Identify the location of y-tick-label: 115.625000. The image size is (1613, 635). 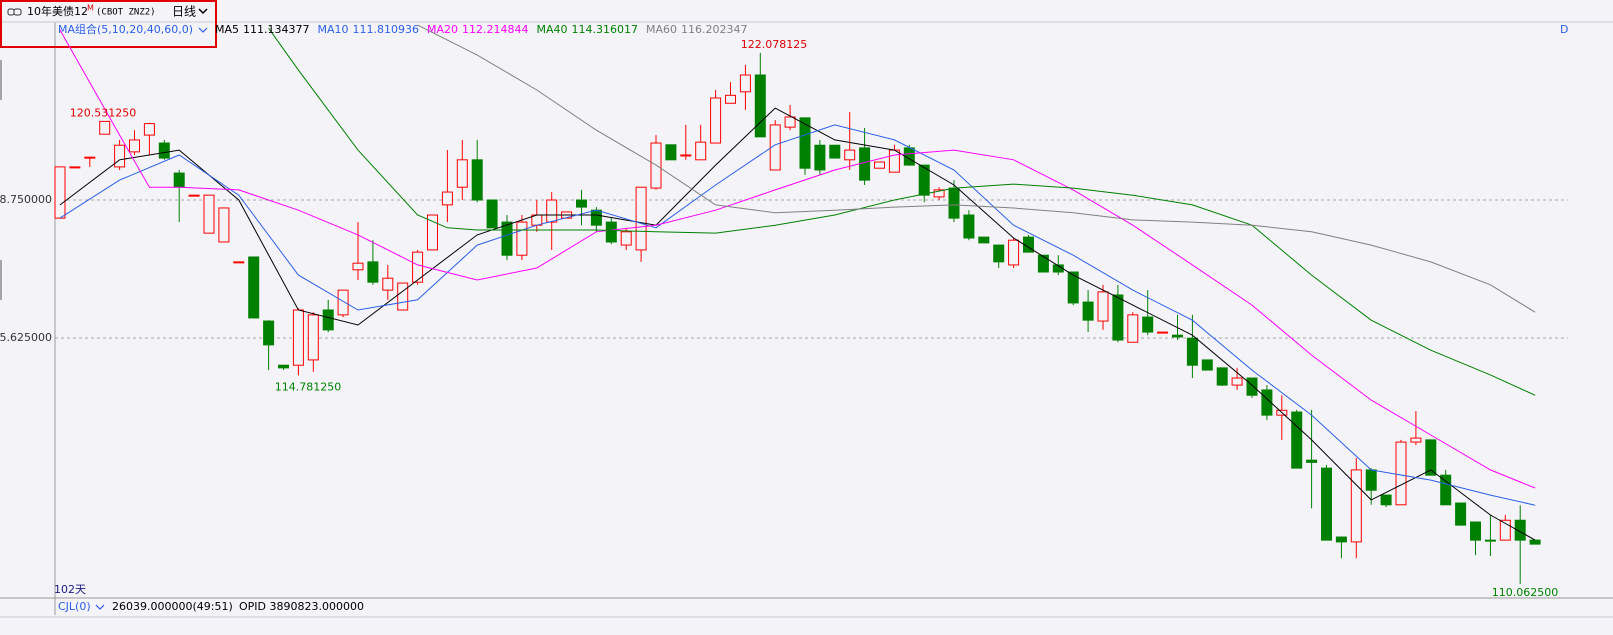
(26, 337).